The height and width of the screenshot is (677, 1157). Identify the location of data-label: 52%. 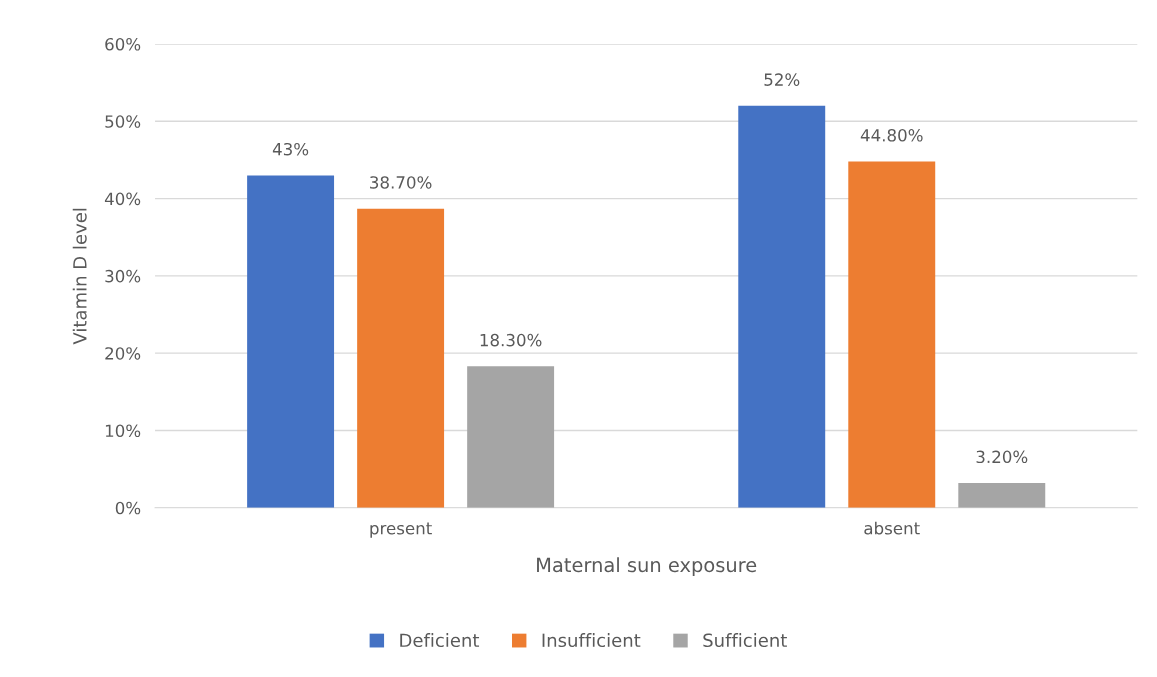
(782, 79).